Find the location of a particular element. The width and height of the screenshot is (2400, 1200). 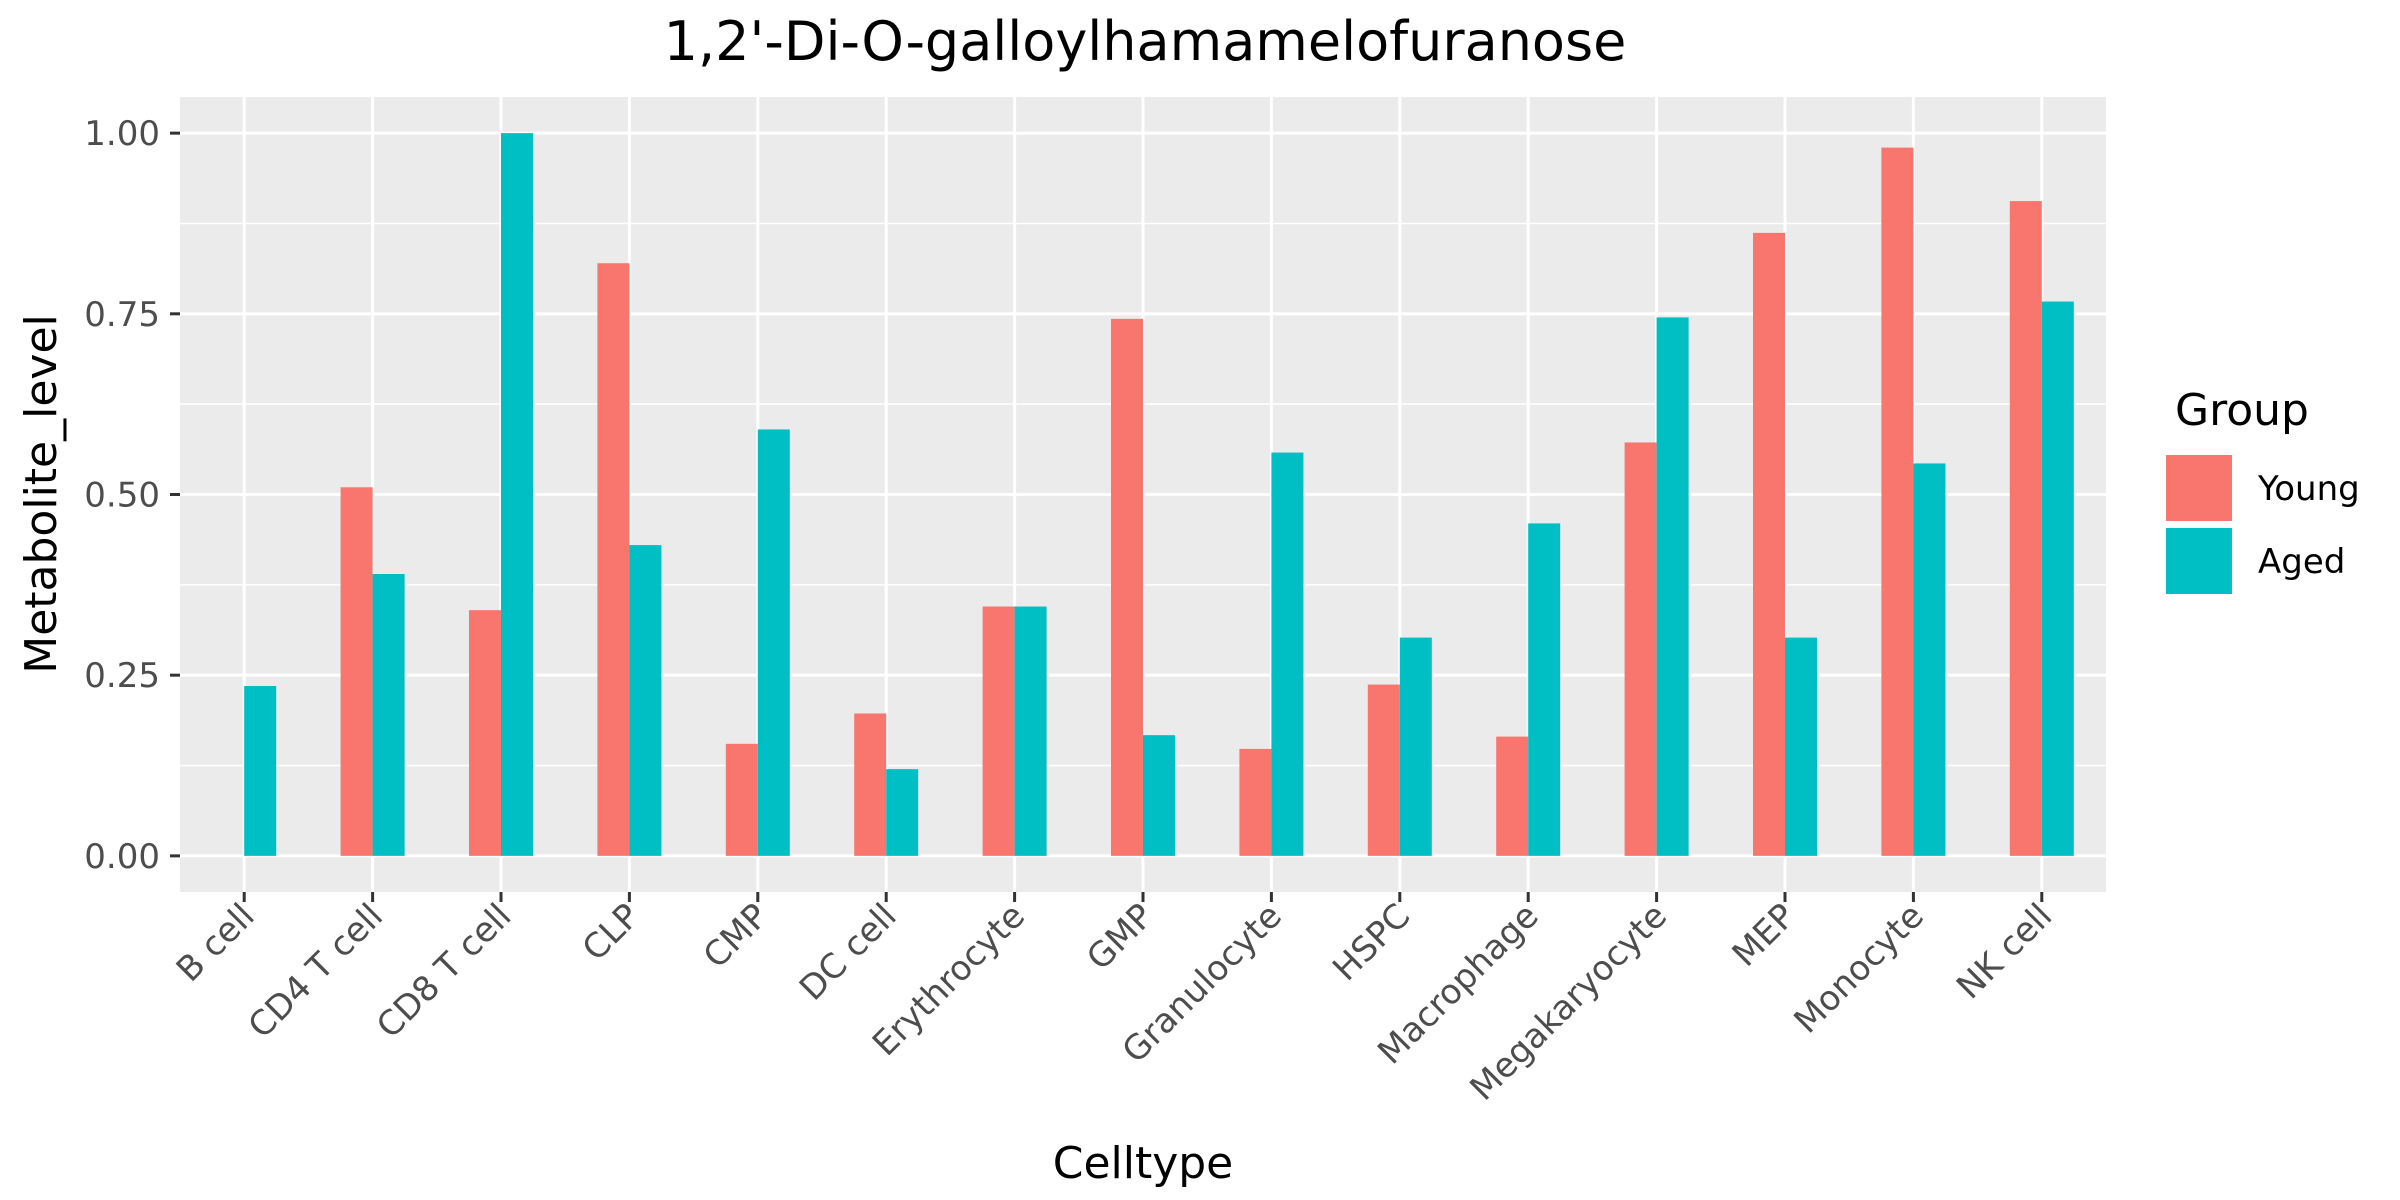

y-axis: 0.00 0.25 0.50 0.75 1.00 is located at coordinates (132, 495).